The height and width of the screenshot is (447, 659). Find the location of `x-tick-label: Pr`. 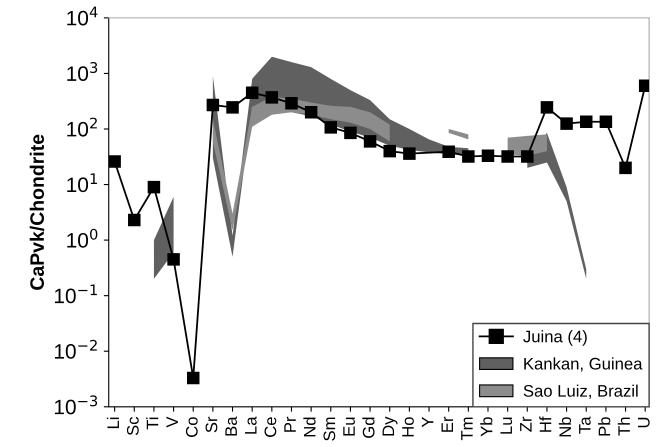

x-tick-label: Pr is located at coordinates (290, 424).